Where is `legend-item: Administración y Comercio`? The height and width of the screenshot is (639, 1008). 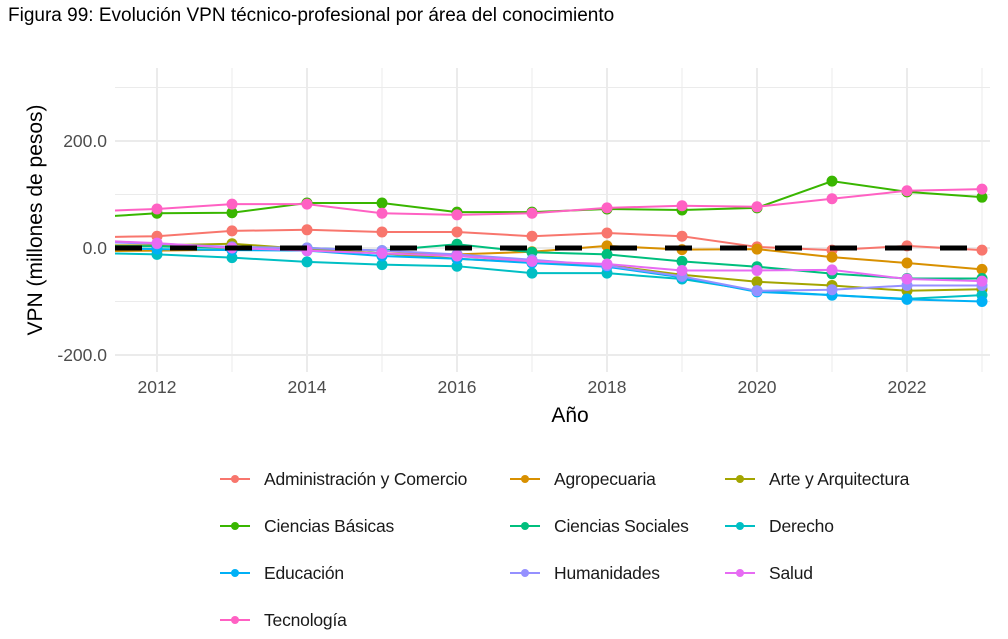 legend-item: Administración y Comercio is located at coordinates (343, 479).